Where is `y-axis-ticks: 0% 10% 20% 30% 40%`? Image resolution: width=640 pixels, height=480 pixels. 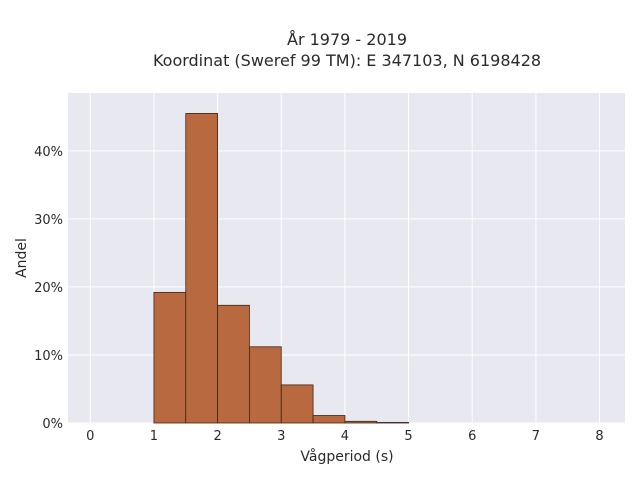
y-axis-ticks: 0% 10% 20% 30% 40% is located at coordinates (48, 288).